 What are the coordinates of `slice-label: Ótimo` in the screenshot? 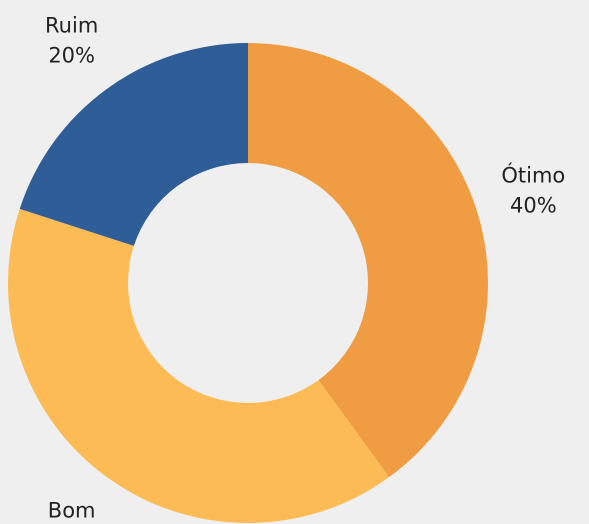 It's located at (533, 174).